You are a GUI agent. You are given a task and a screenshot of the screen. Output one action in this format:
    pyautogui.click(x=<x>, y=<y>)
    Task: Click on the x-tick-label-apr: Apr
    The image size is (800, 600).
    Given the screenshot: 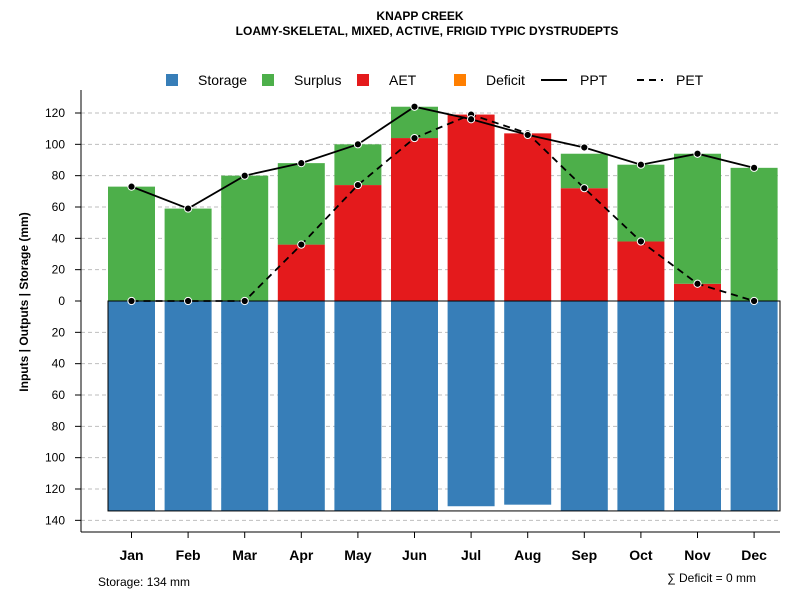 What is the action you would take?
    pyautogui.click(x=301, y=555)
    